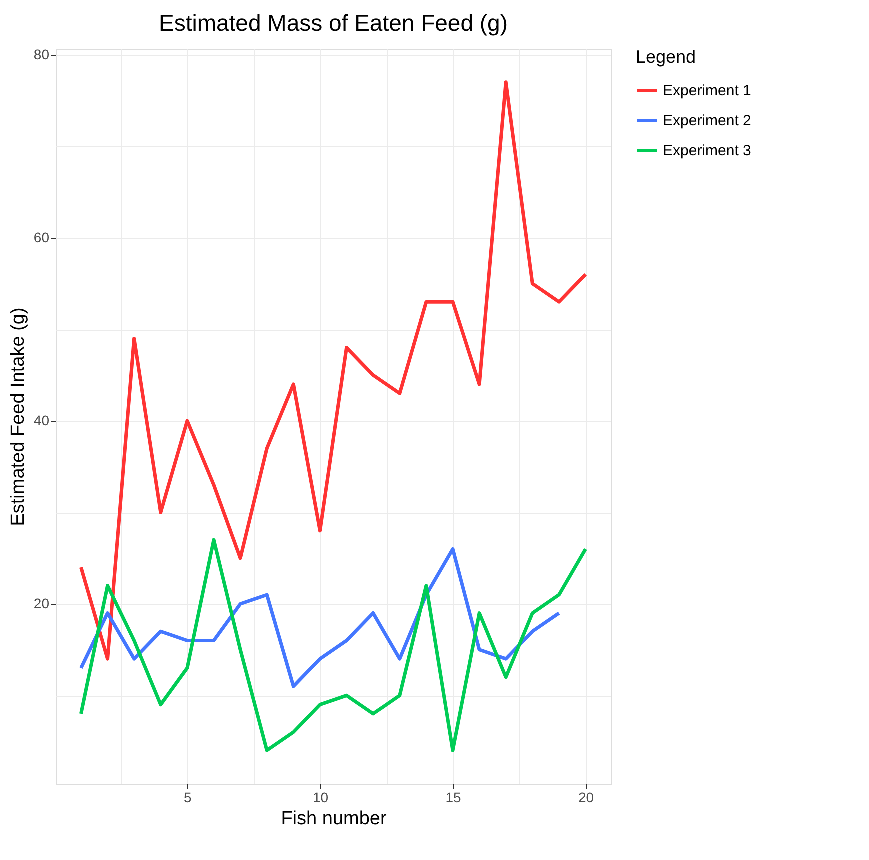  What do you see at coordinates (333, 23) in the screenshot?
I see `chart-title: Estimated Mass of Eaten Feed (g)` at bounding box center [333, 23].